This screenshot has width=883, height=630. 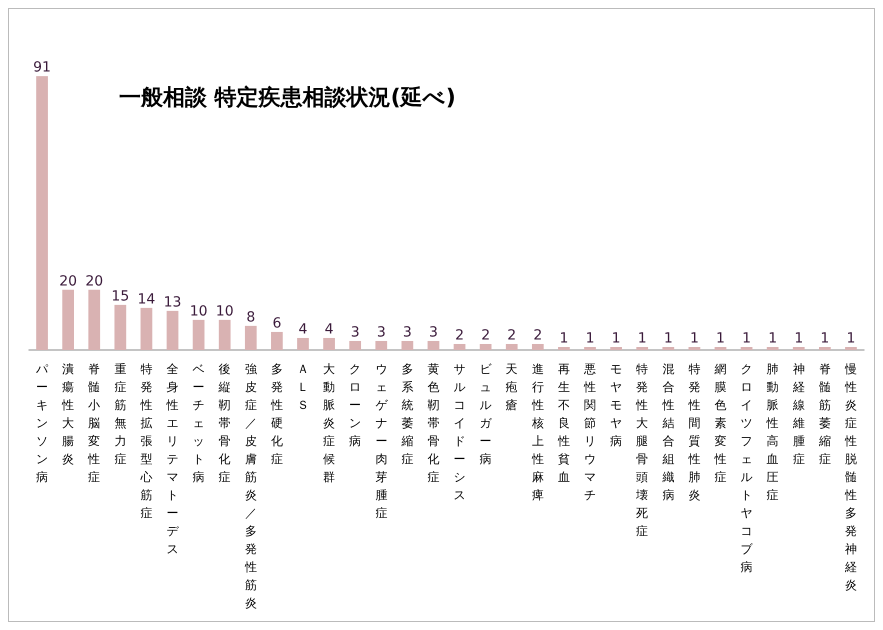 What do you see at coordinates (746, 468) in the screenshot?
I see `category-label: クロイツフェルトヤコブ病` at bounding box center [746, 468].